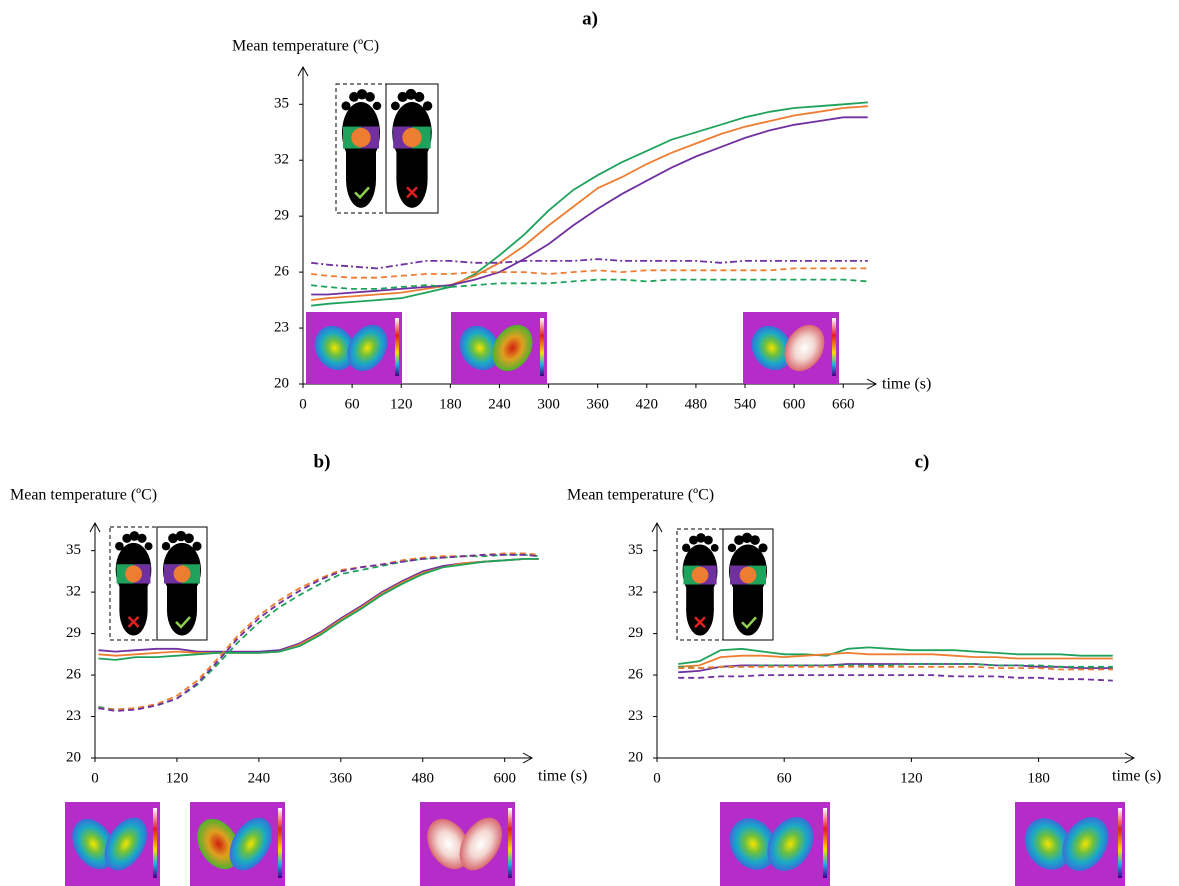 Image resolution: width=1179 pixels, height=886 pixels. What do you see at coordinates (635, 716) in the screenshot?
I see `y-tick-label: 23` at bounding box center [635, 716].